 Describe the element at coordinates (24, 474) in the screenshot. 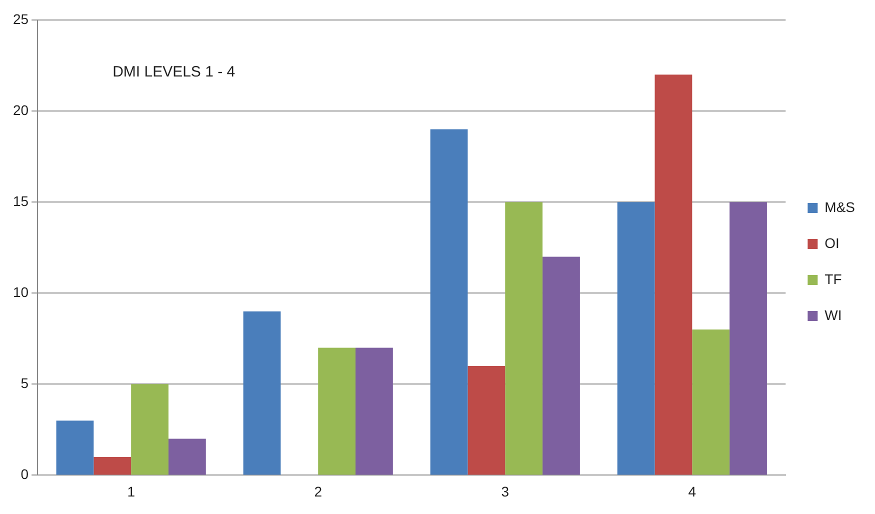

I see `y-tick-label: 0` at that location.